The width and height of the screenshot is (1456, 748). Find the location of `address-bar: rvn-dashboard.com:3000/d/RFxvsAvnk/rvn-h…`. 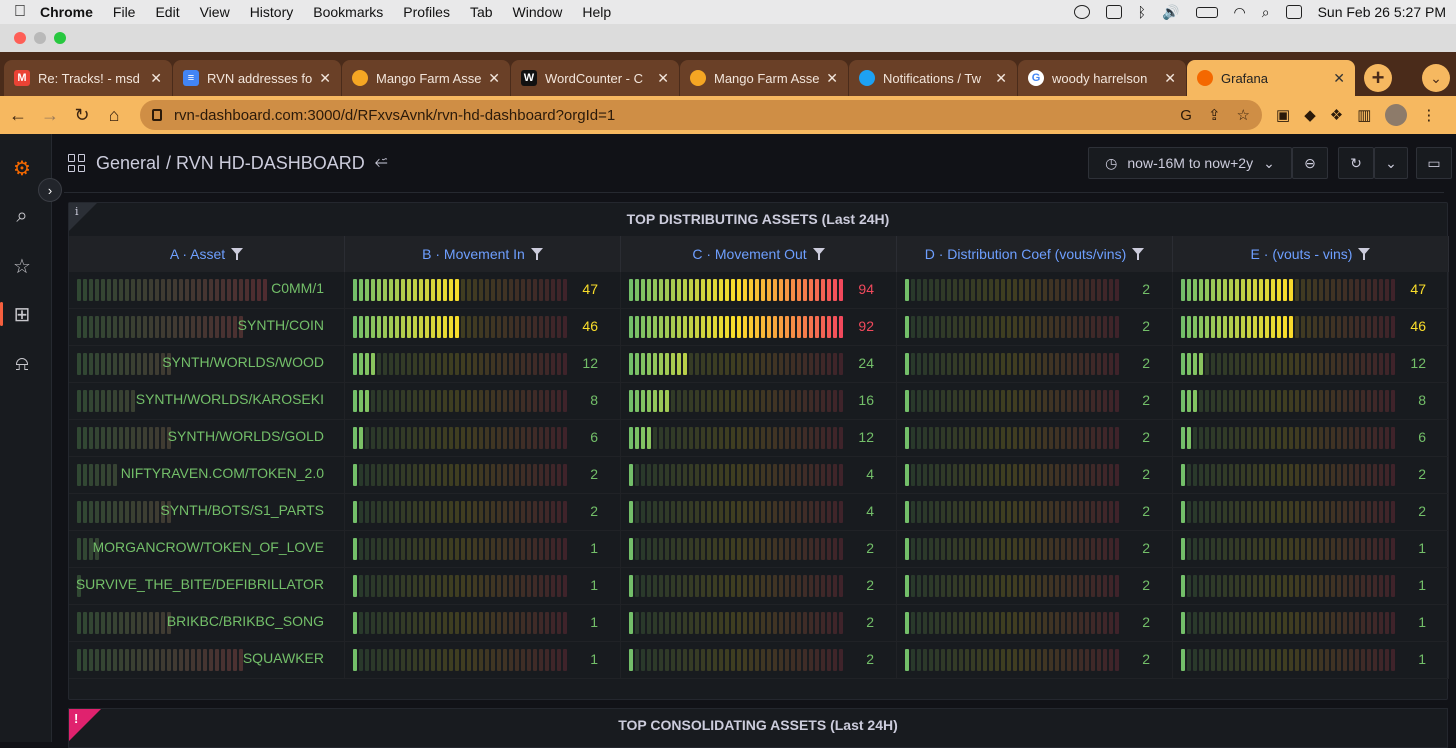

address-bar: rvn-dashboard.com:3000/d/RFxvsAvnk/rvn-h… is located at coordinates (701, 115).